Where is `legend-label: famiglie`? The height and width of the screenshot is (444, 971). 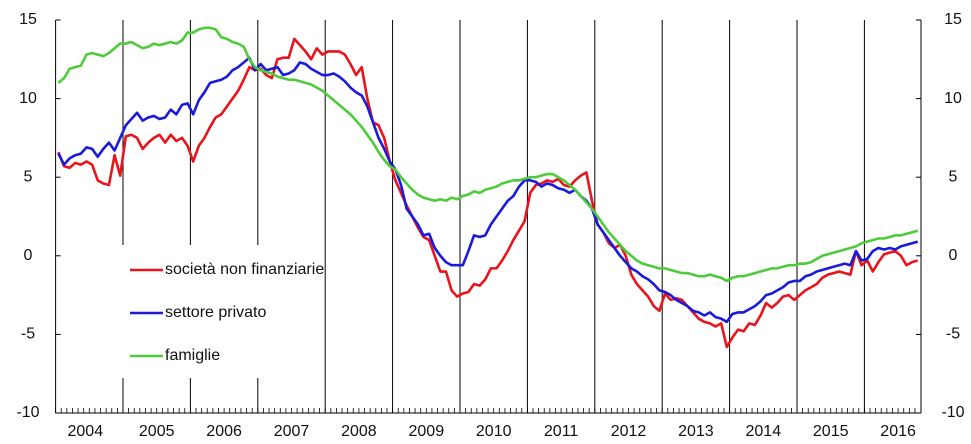
legend-label: famiglie is located at coordinates (192, 355).